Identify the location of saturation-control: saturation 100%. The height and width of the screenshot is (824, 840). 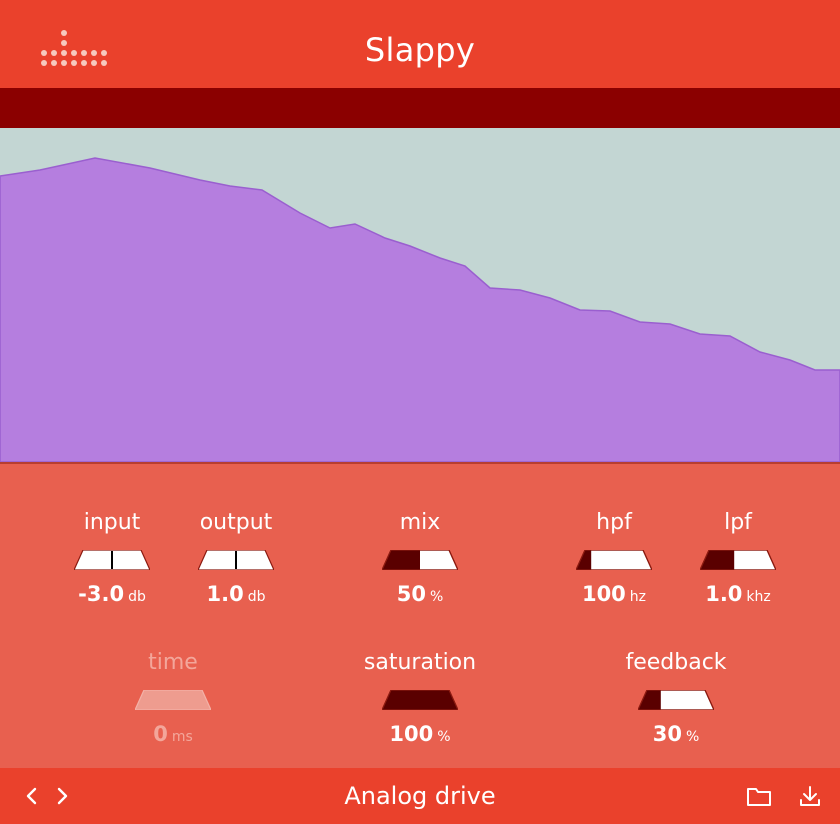
(420, 698).